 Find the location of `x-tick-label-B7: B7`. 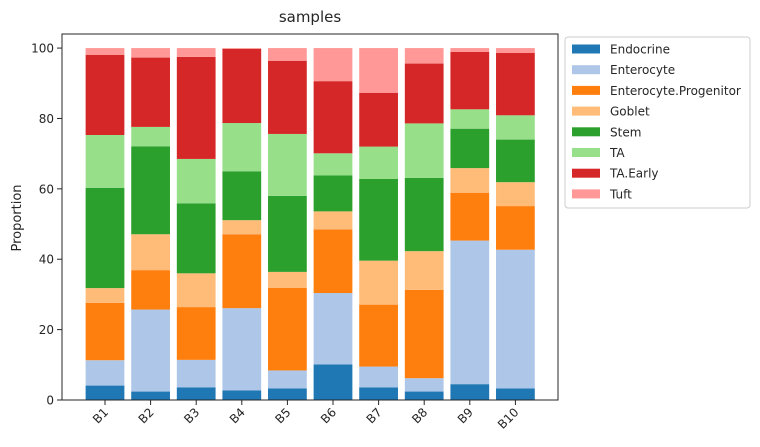

x-tick-label-B7: B7 is located at coordinates (374, 415).